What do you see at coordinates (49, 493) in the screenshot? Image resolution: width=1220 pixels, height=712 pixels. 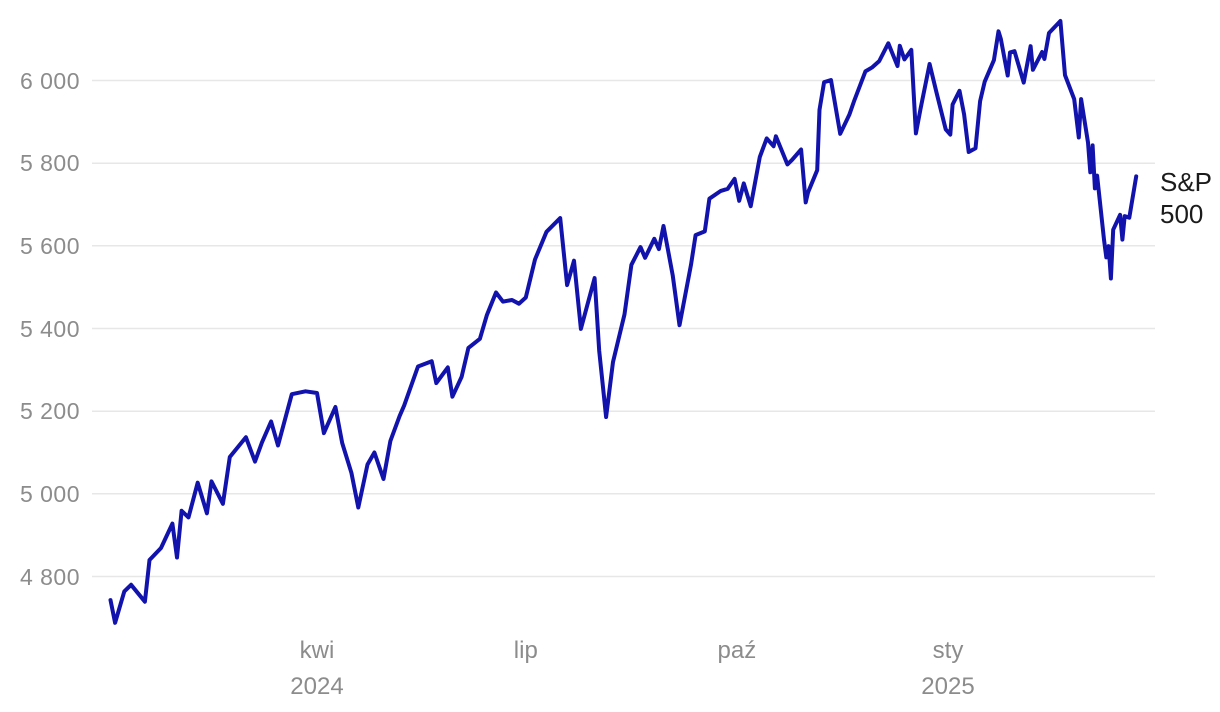 I see `y-axis-tick-label: 5 000` at bounding box center [49, 493].